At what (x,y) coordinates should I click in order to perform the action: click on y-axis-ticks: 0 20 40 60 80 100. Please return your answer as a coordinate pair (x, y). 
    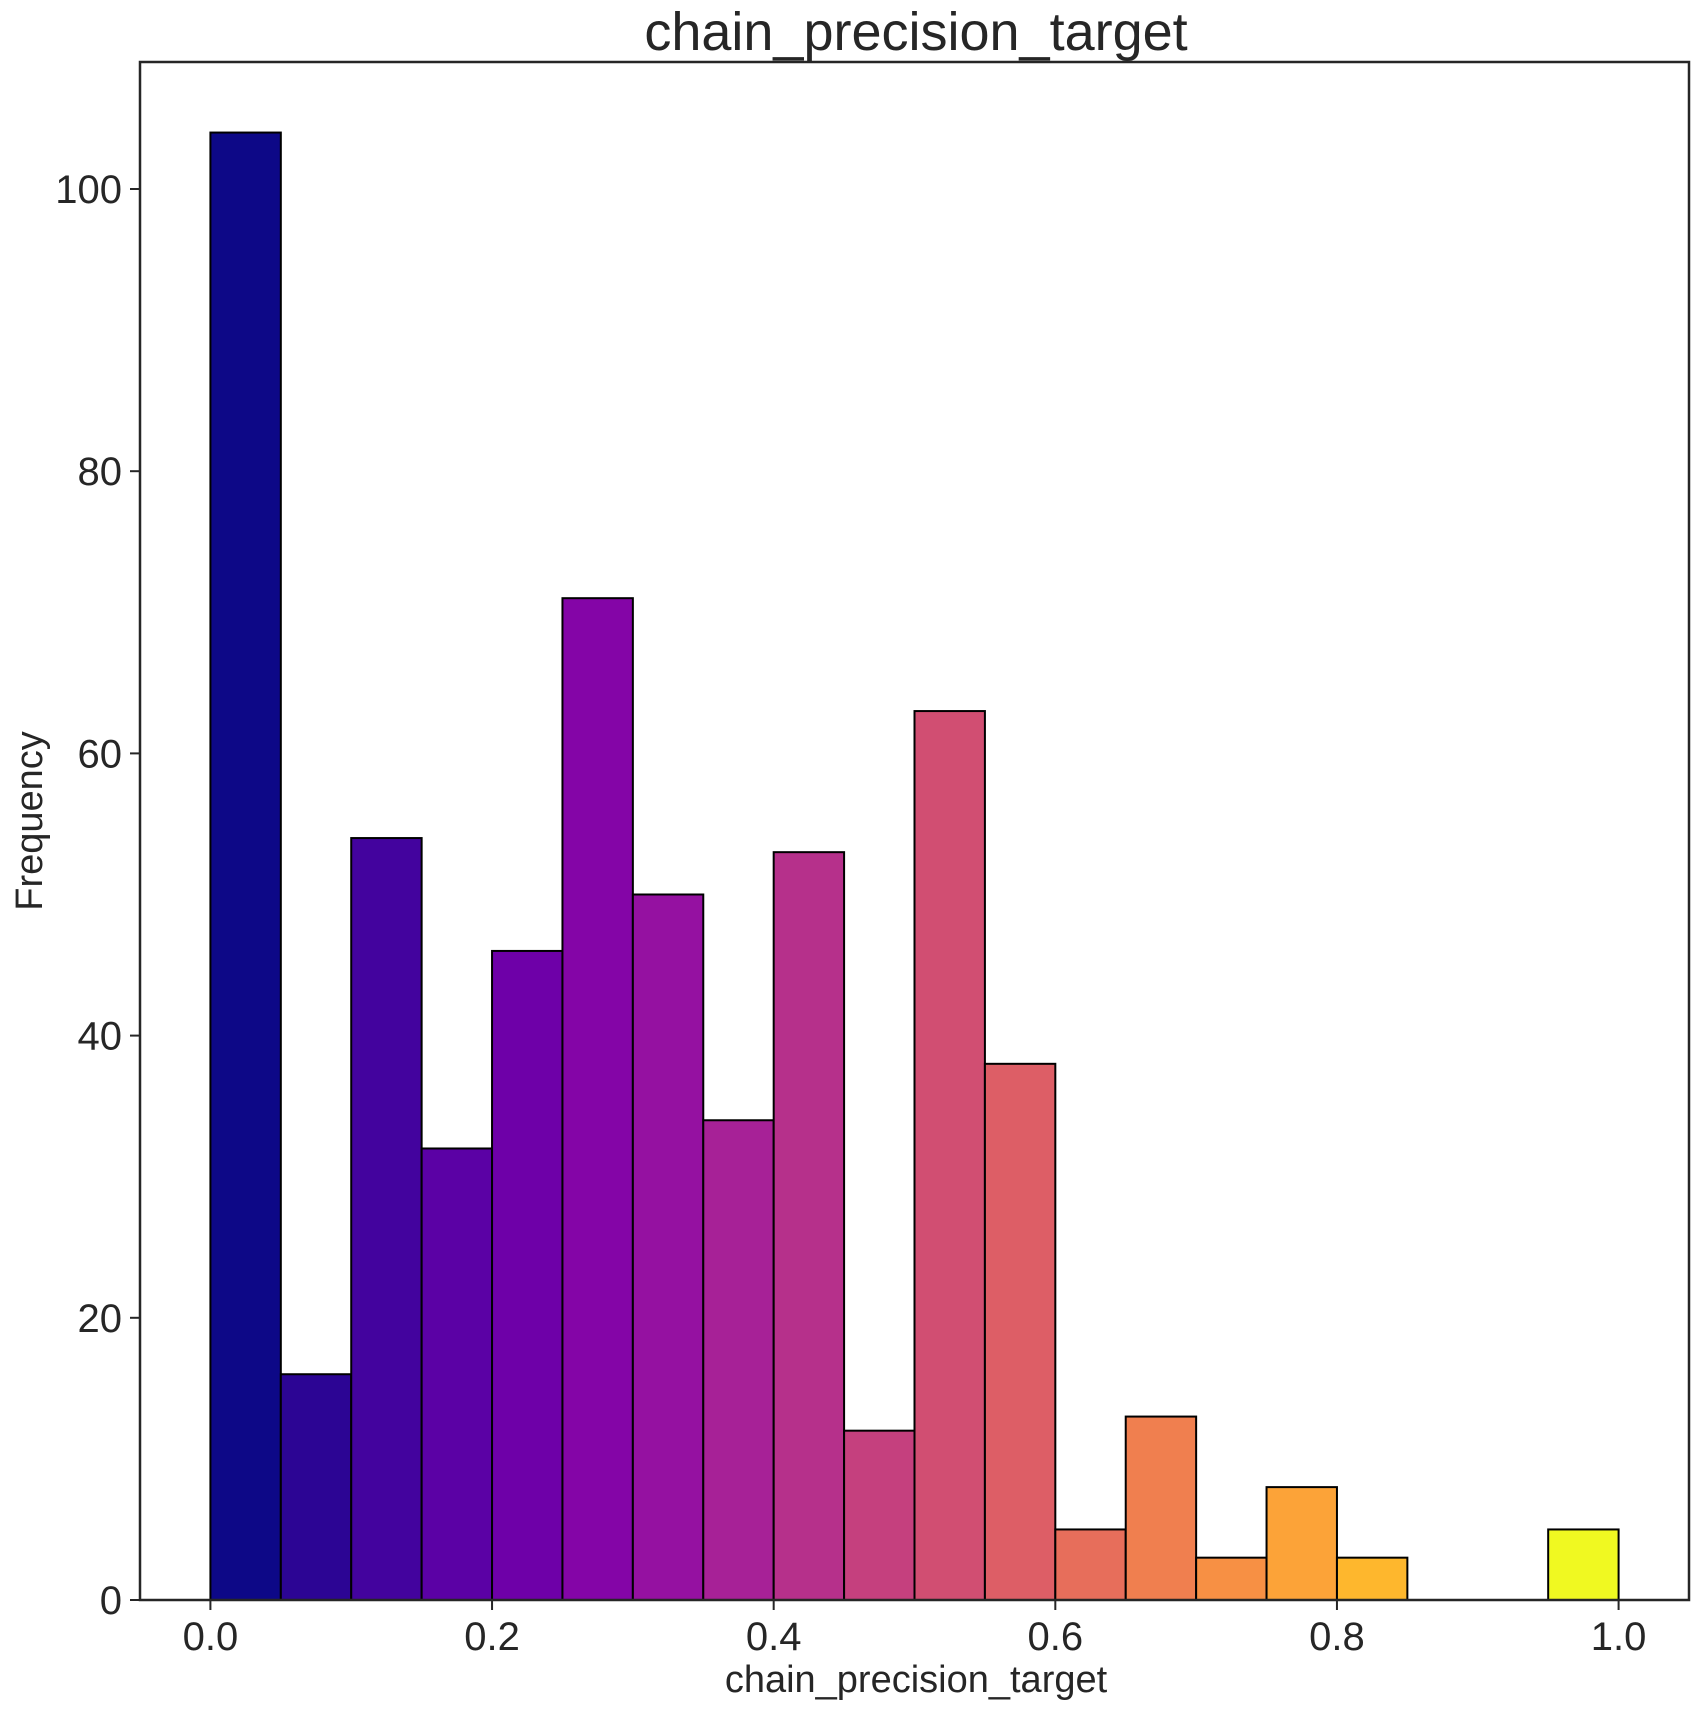
    Looking at the image, I should click on (97, 895).